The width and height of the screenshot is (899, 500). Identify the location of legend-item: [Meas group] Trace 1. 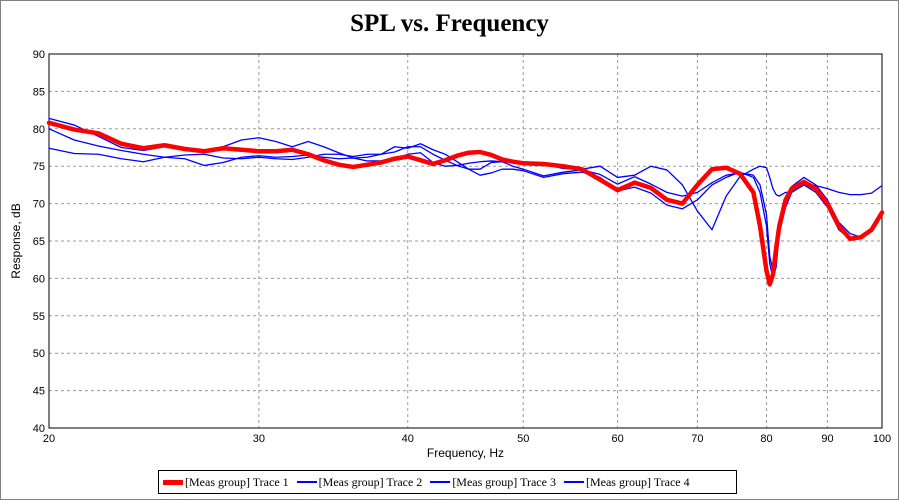
(226, 482).